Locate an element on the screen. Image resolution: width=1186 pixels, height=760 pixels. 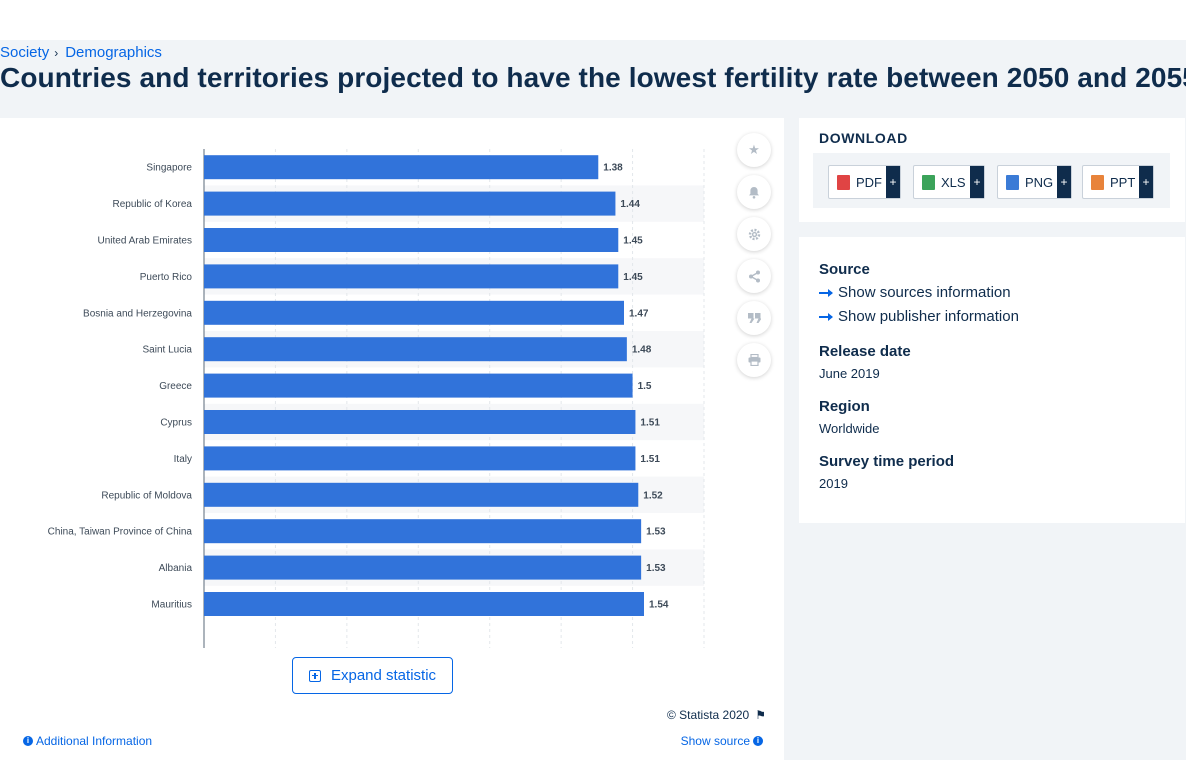
ppt-file-icon is located at coordinates (1097, 182).